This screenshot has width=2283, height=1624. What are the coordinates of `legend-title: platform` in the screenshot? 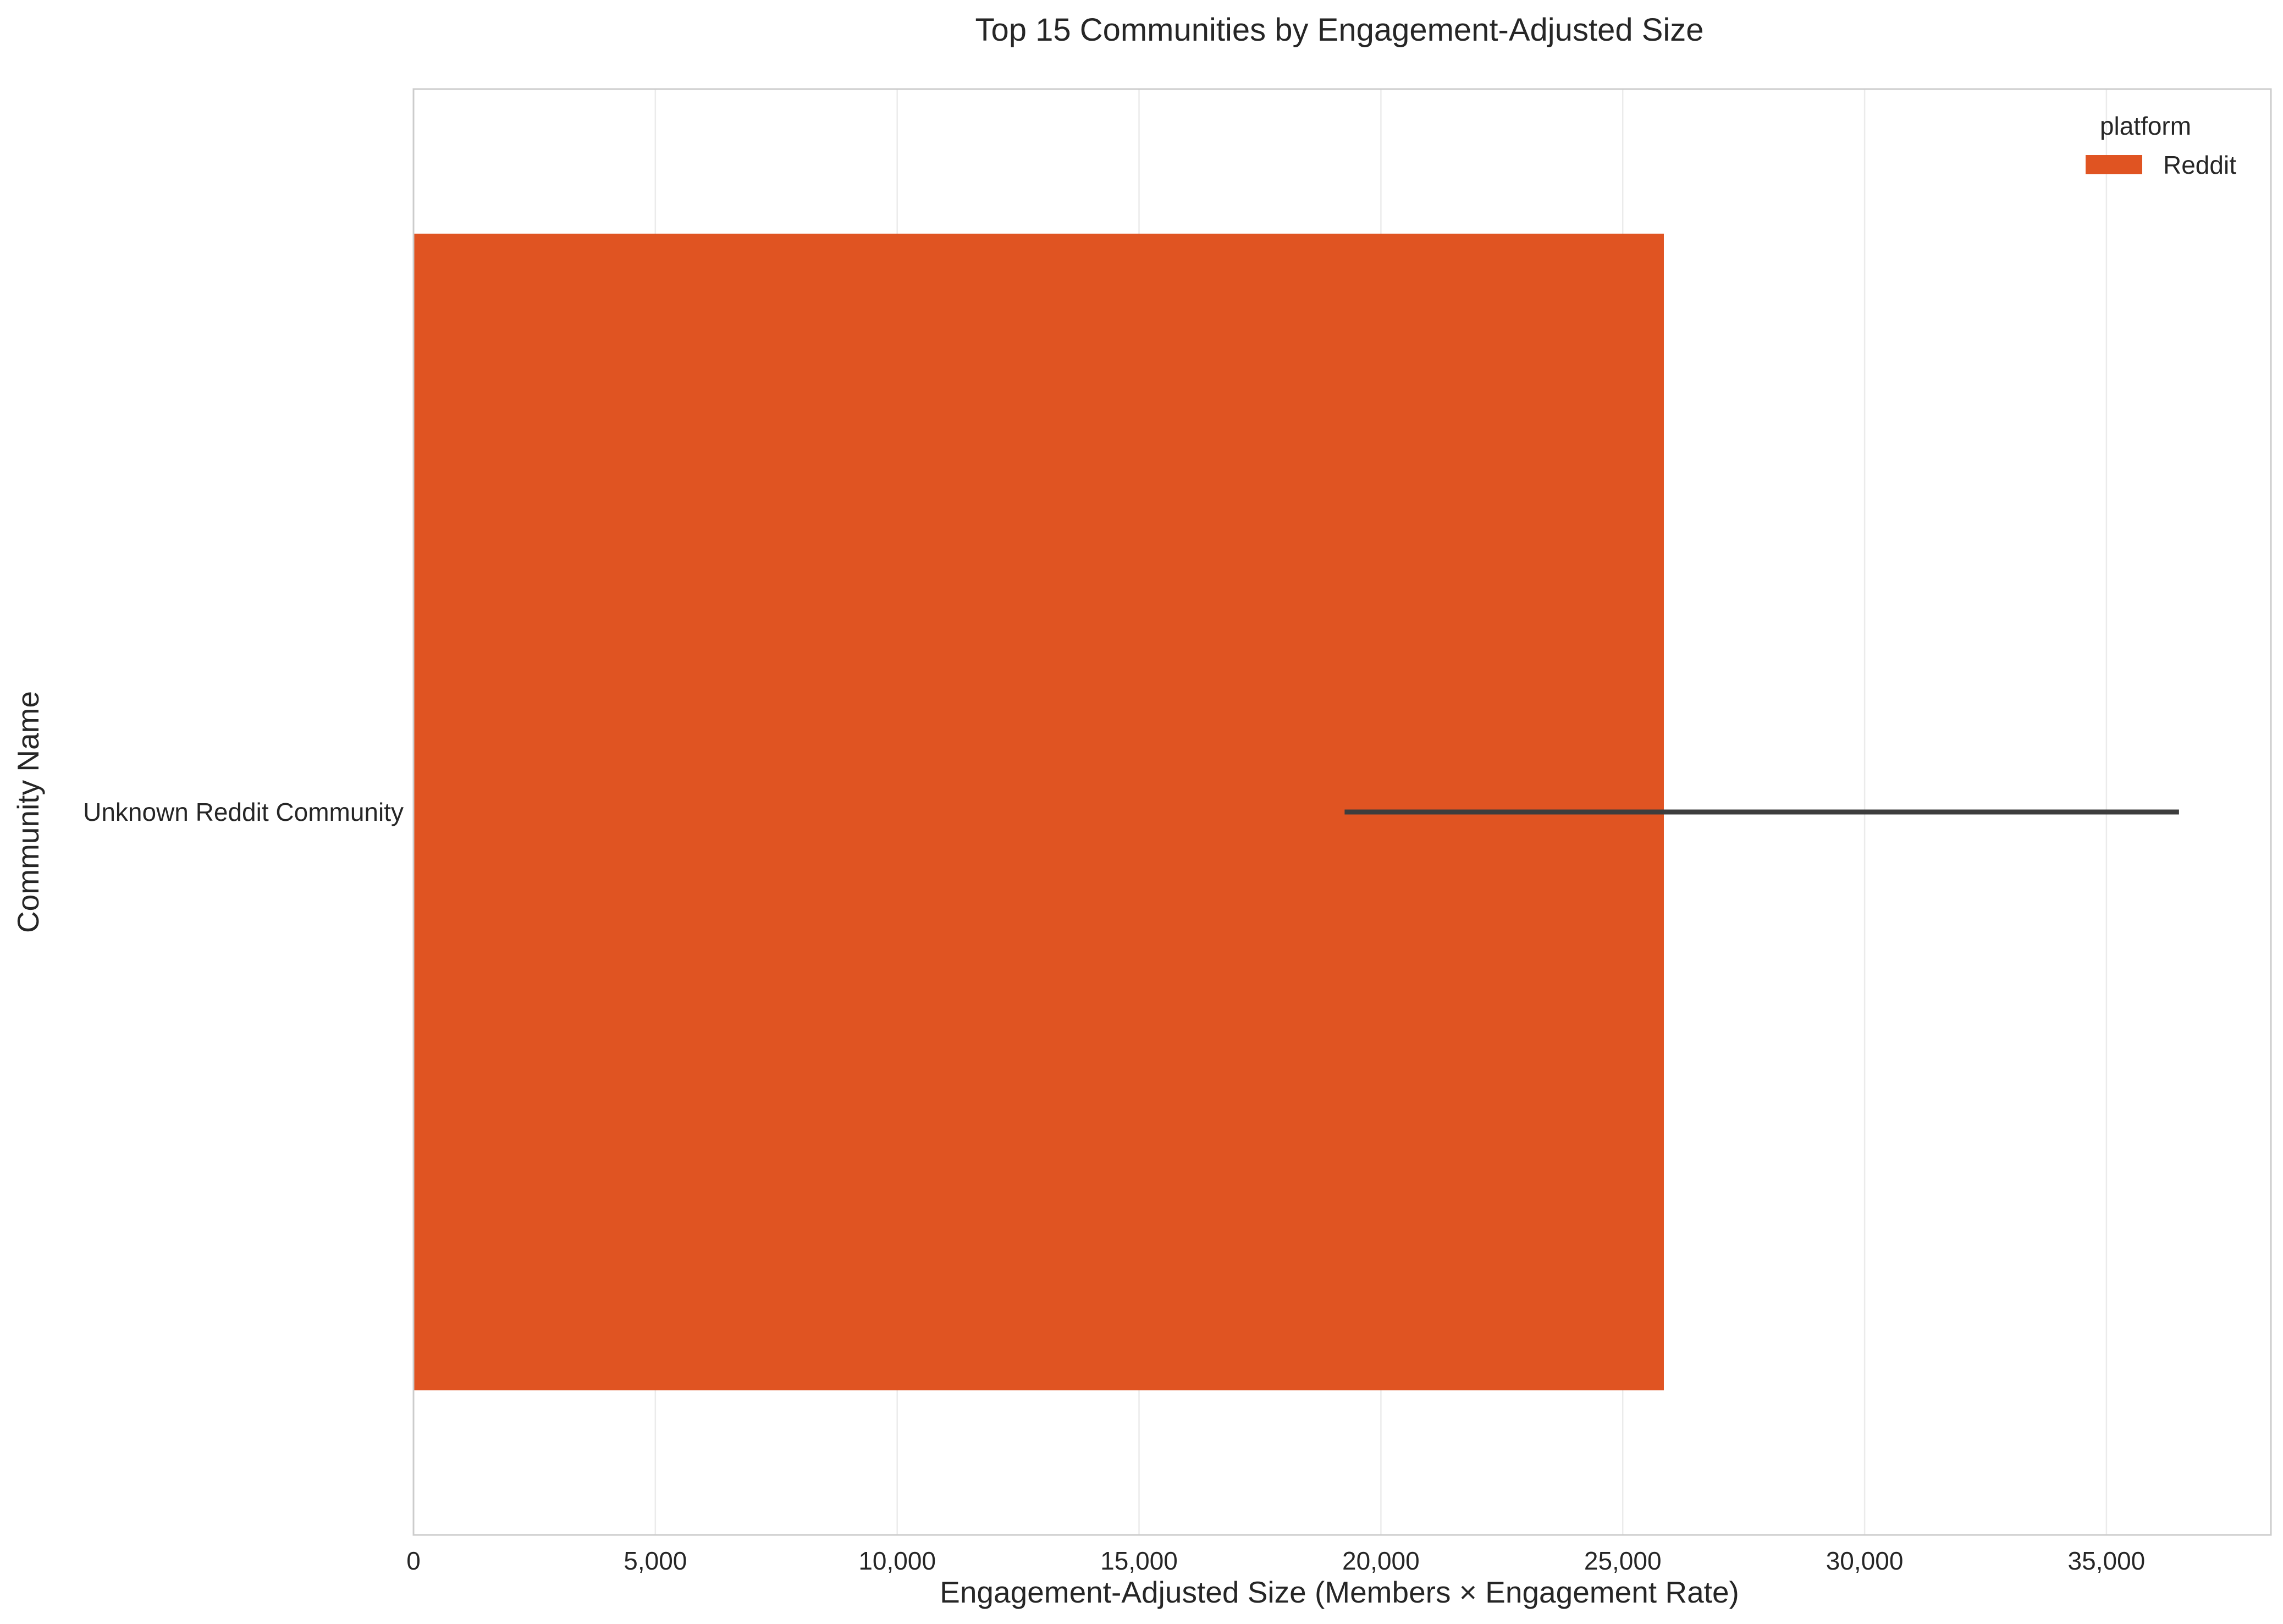 It's located at (2145, 126).